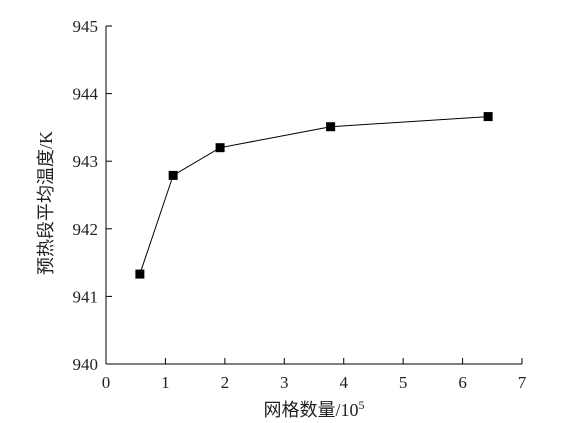 This screenshot has height=423, width=562. I want to click on x-axis-title-text: 网格数量/10, so click(310, 410).